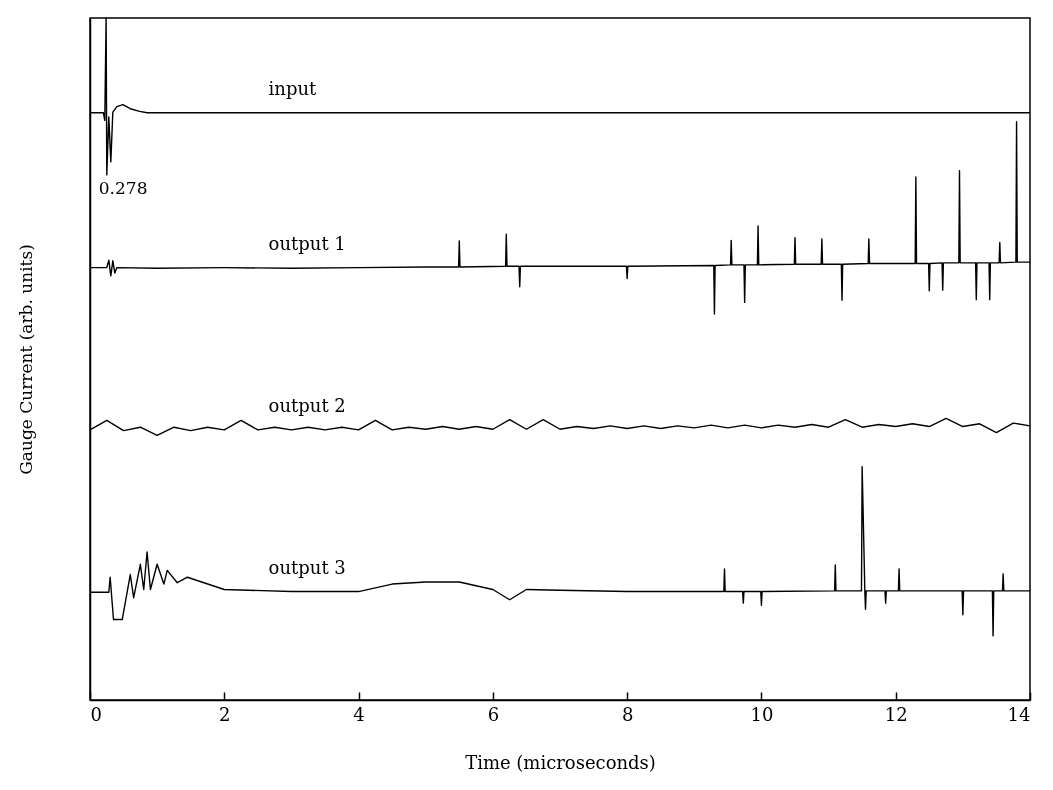 The image size is (1053, 790). What do you see at coordinates (293, 88) in the screenshot?
I see `series-label: input` at bounding box center [293, 88].